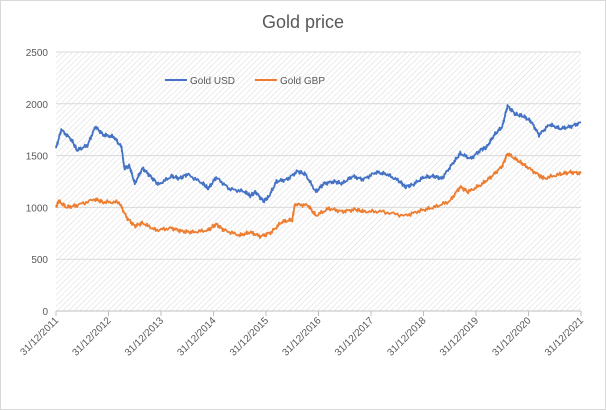 The height and width of the screenshot is (410, 606). Describe the element at coordinates (39, 260) in the screenshot. I see `y-tick-label: 500` at that location.